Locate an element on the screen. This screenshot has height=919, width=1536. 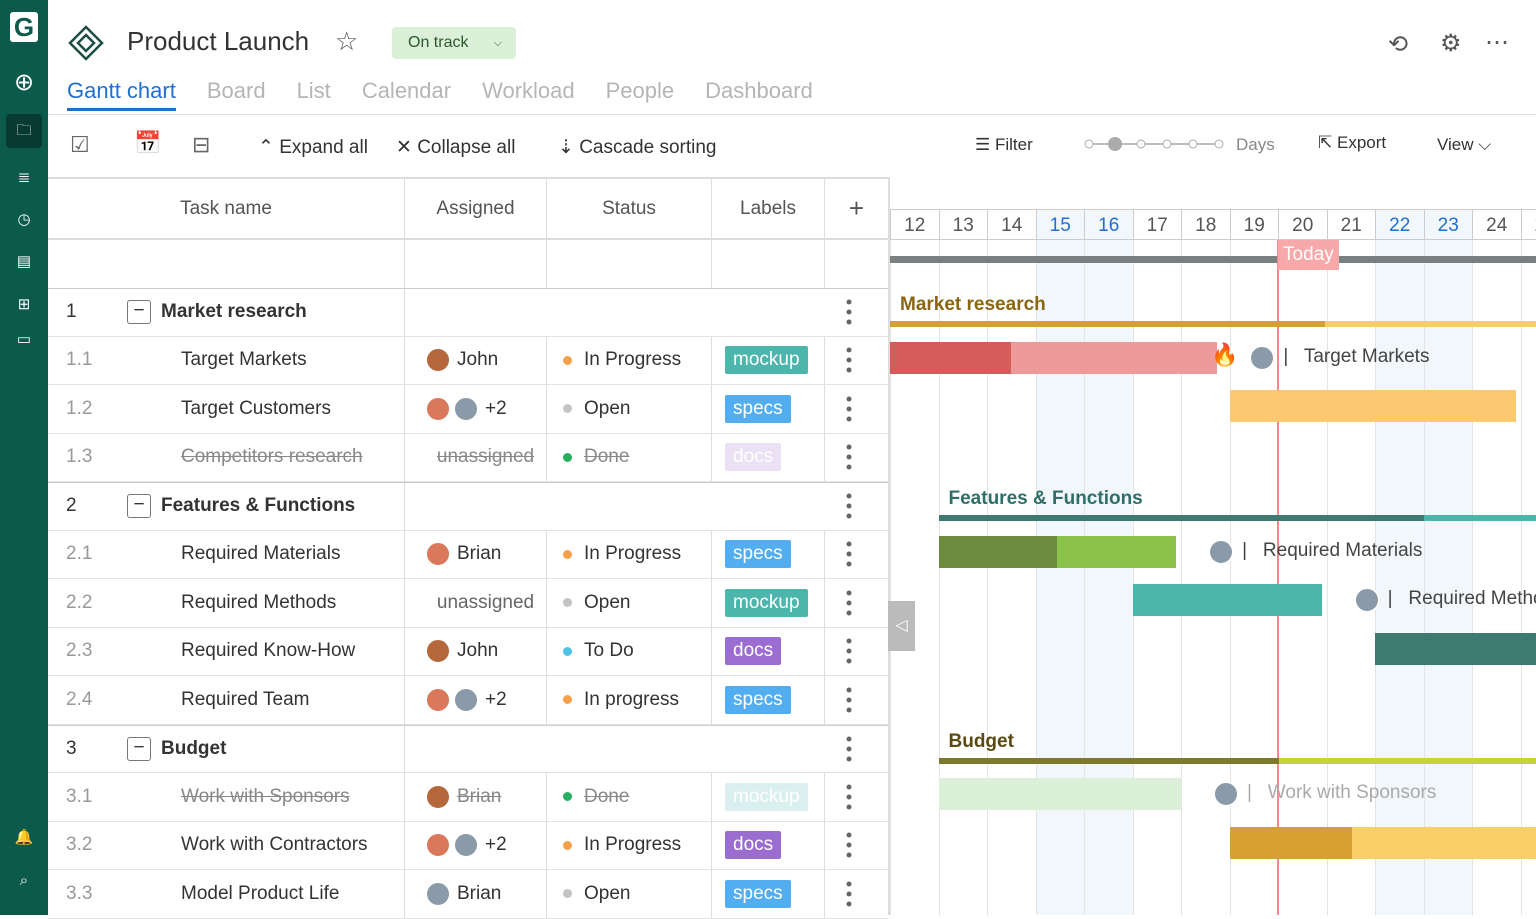
col-task-name: Task name is located at coordinates (226, 208).